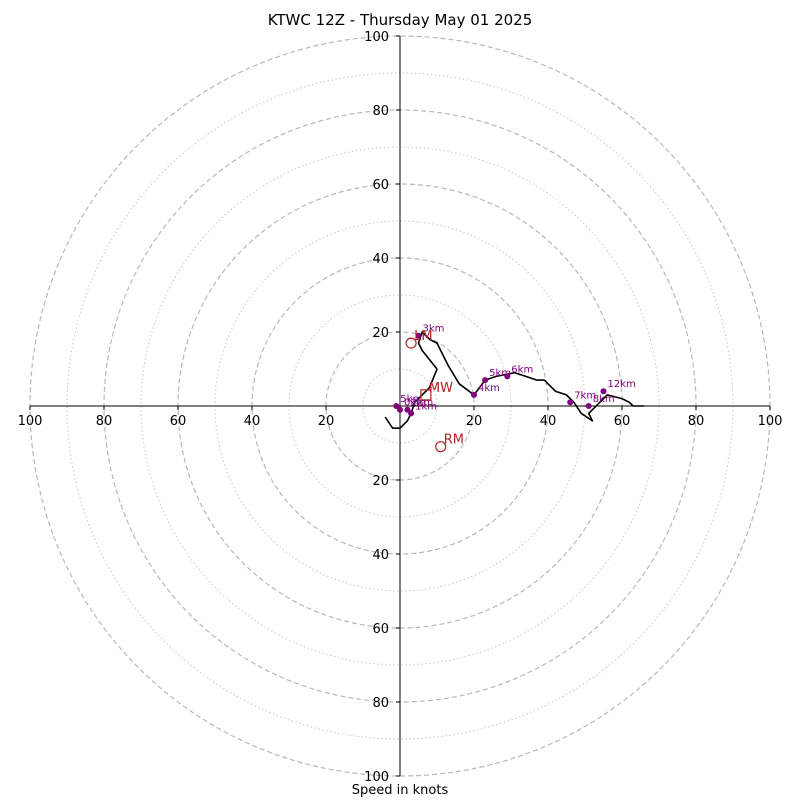  Describe the element at coordinates (522, 369) in the screenshot. I see `height-label-6: 6km` at that location.